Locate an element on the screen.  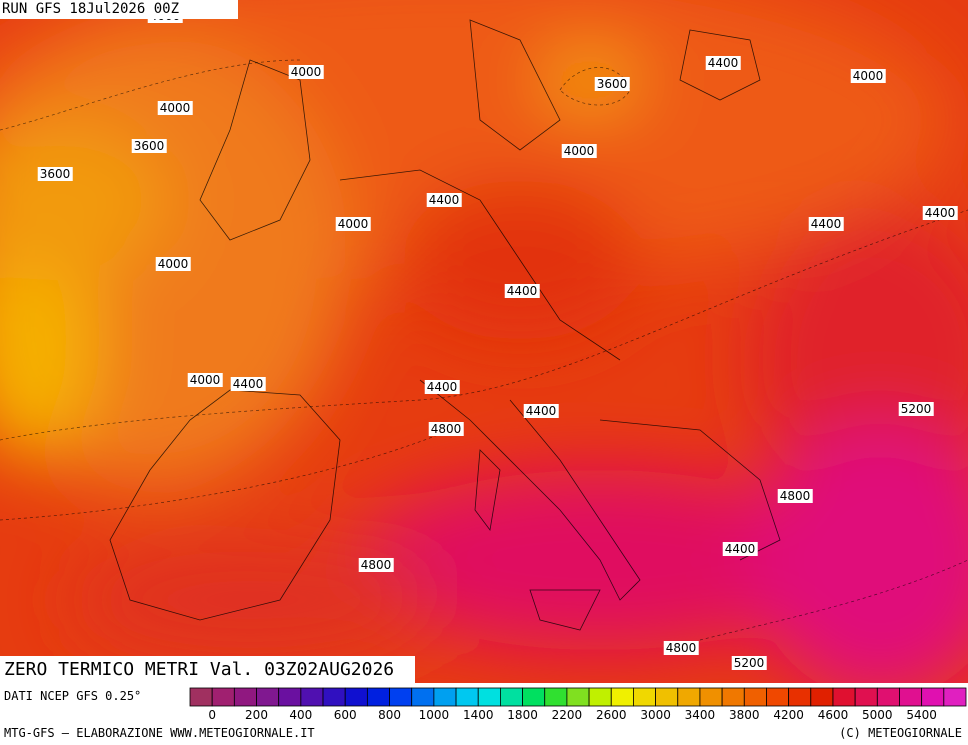
colorbar-label: 2200 is located at coordinates (567, 715).